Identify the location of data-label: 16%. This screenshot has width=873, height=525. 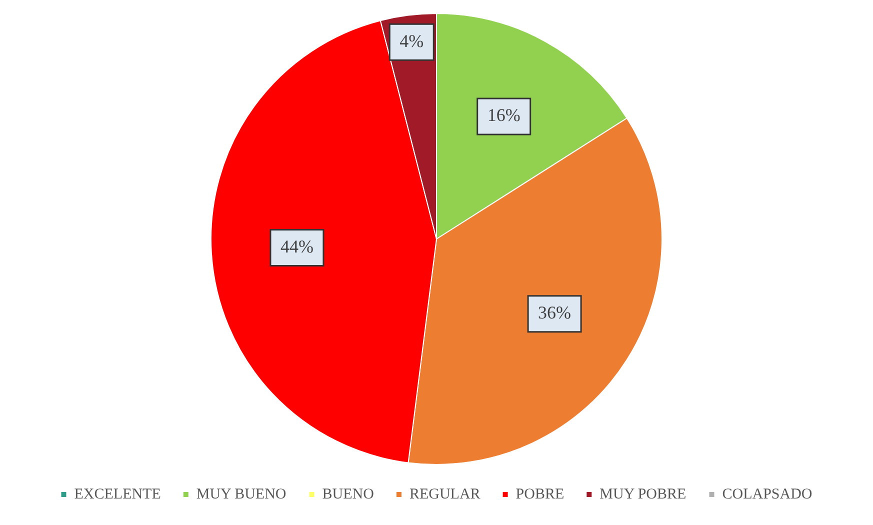
(503, 115).